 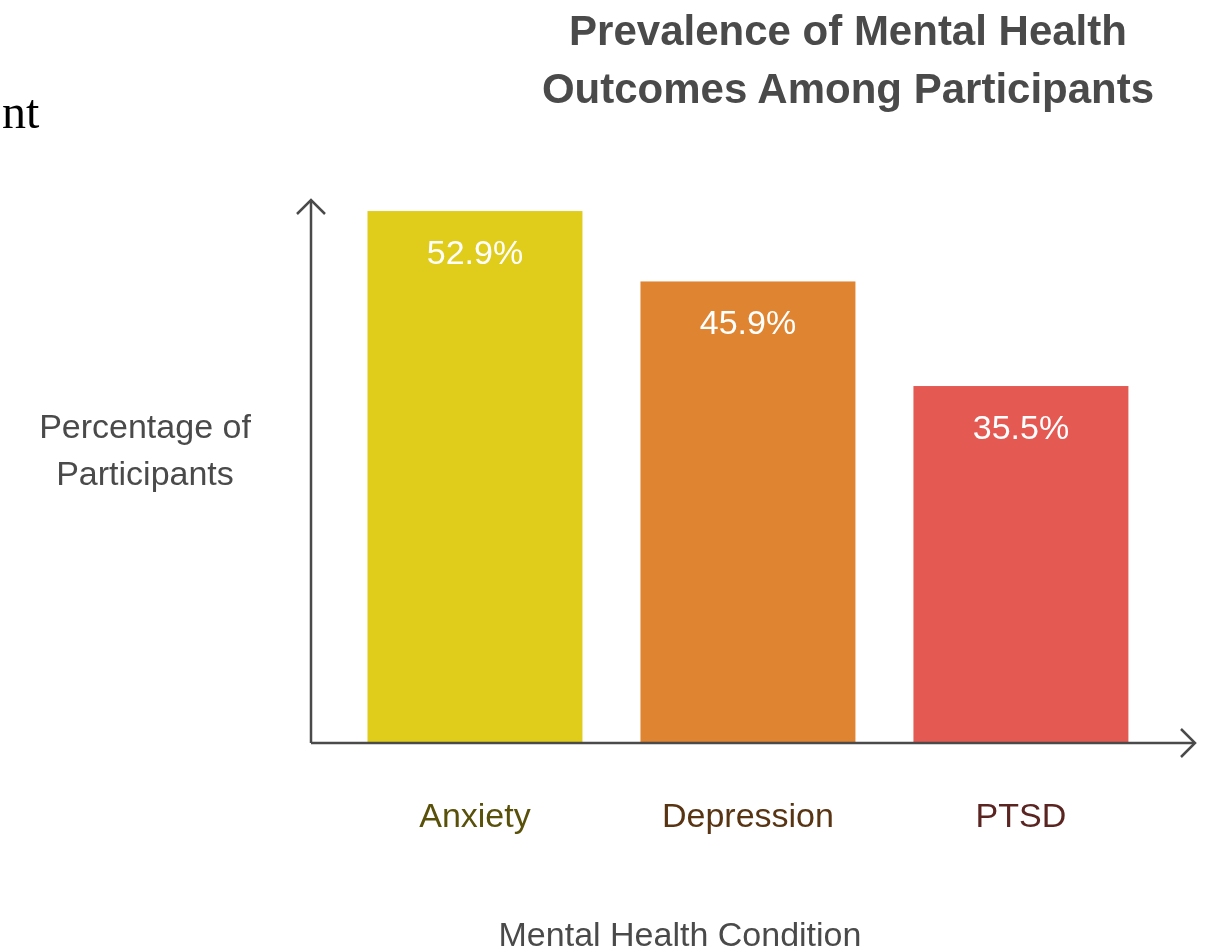 I want to click on data-label: 52.9%, so click(x=475, y=252).